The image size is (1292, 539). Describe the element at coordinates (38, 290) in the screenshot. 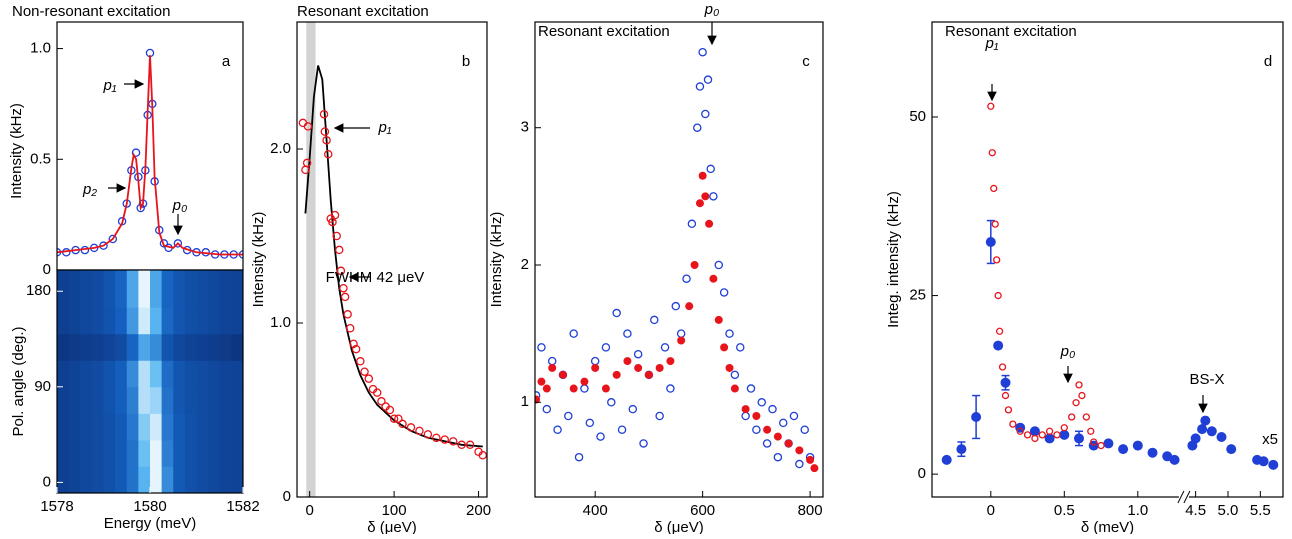

I see `y-tick-label: 180` at that location.